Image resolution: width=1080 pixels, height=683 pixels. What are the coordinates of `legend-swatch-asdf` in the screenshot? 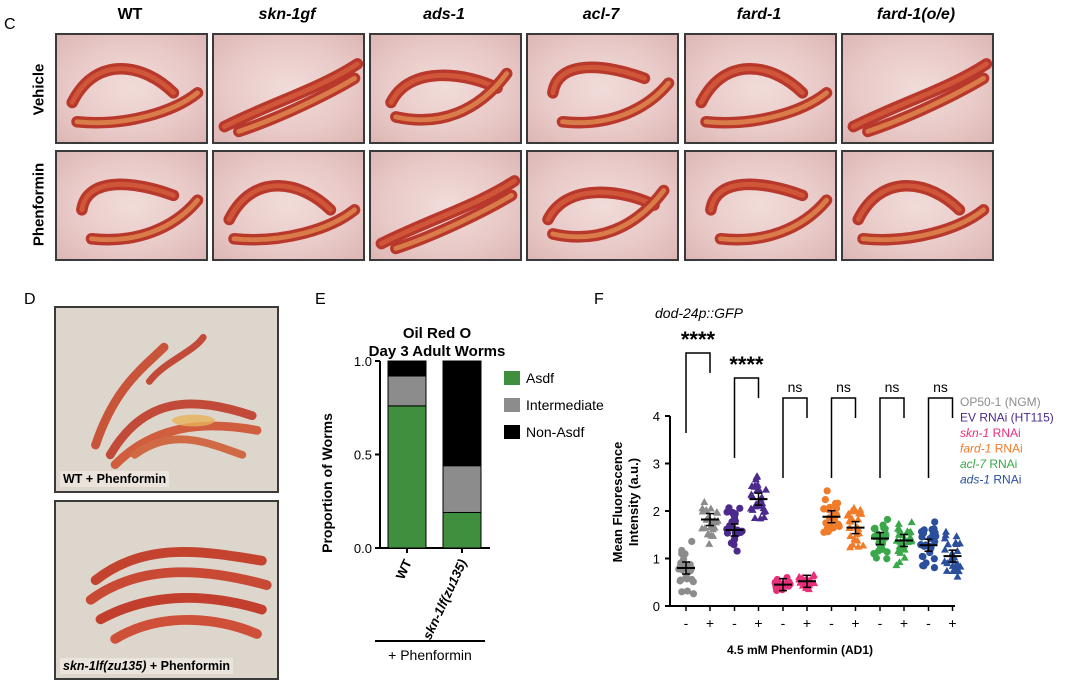 It's located at (512, 378).